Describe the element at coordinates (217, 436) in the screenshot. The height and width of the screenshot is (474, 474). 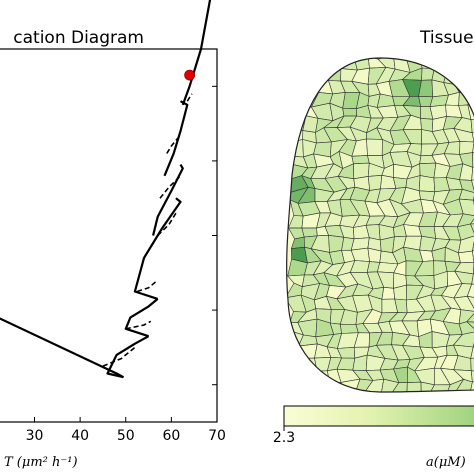
I see `x-tick-label: 70` at that location.